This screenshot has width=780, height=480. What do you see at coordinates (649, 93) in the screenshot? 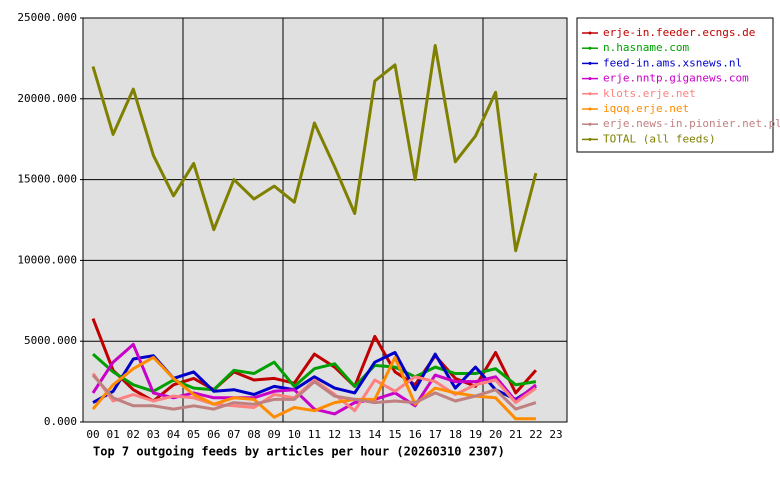
I see `legend-label: klots.erje.net` at bounding box center [649, 93].